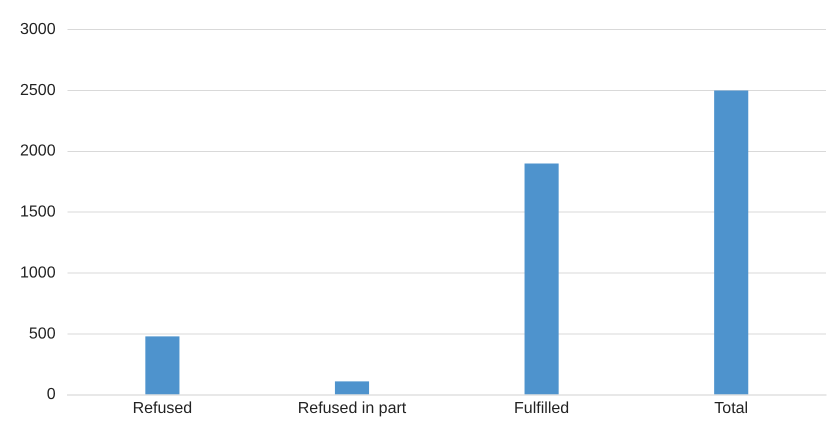 This screenshot has width=836, height=430. I want to click on y-tick-label: 1500, so click(38, 212).